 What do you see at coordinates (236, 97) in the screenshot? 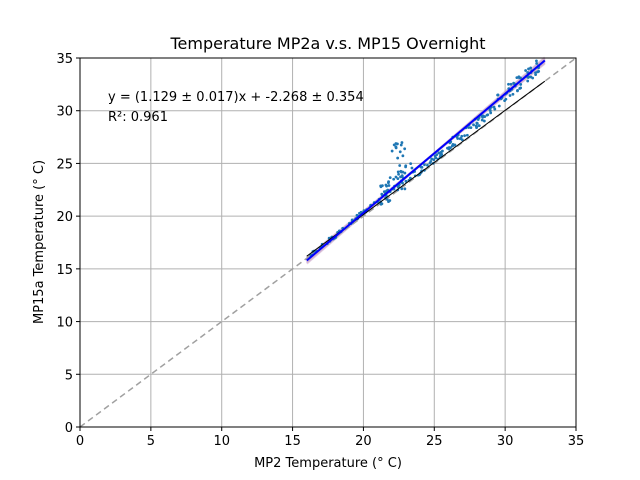
I see `fit-equation: y = (1.129 ± 0.017)x + -2.268 ± 0.354` at bounding box center [236, 97].